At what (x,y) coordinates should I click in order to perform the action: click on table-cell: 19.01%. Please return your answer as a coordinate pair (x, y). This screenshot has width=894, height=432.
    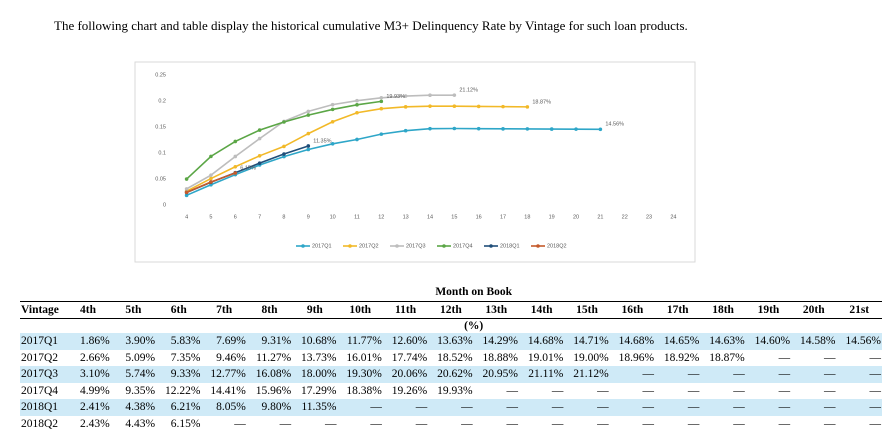
    Looking at the image, I should click on (541, 358).